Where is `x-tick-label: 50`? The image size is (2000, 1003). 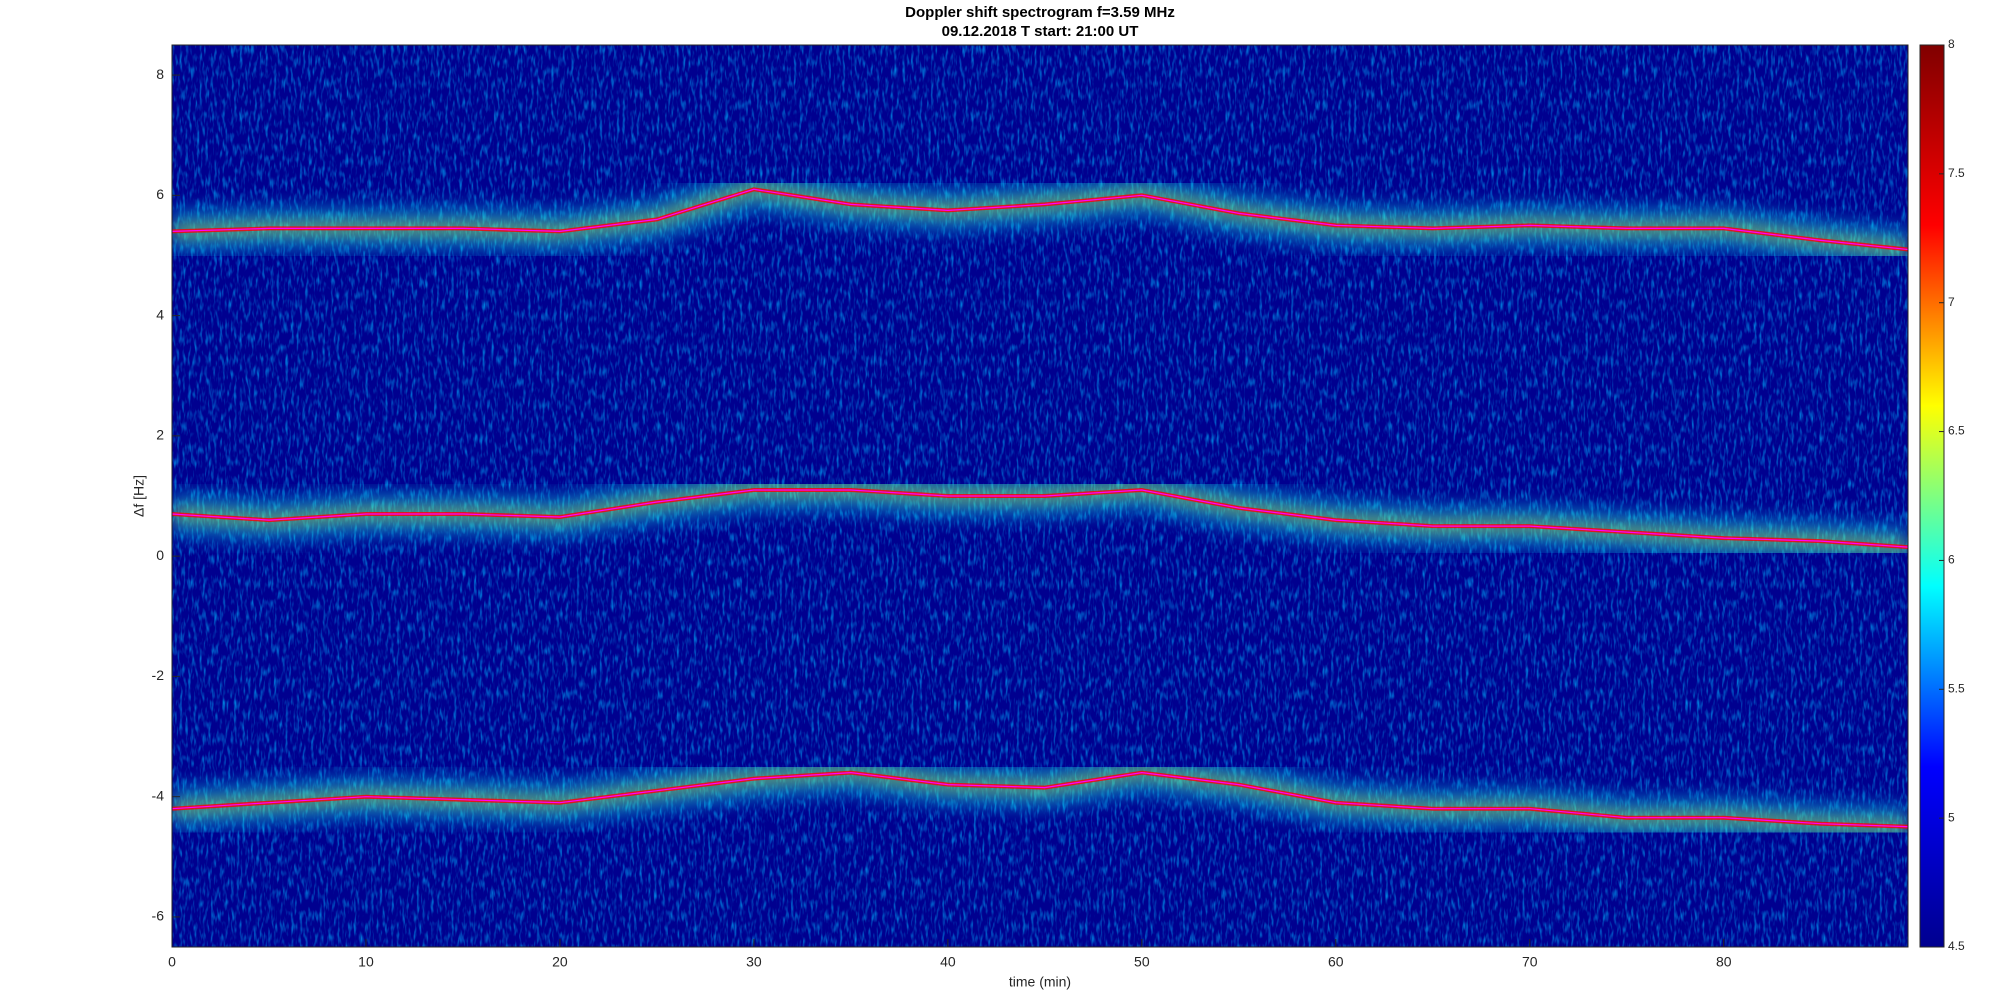
x-tick-label: 50 is located at coordinates (1142, 962).